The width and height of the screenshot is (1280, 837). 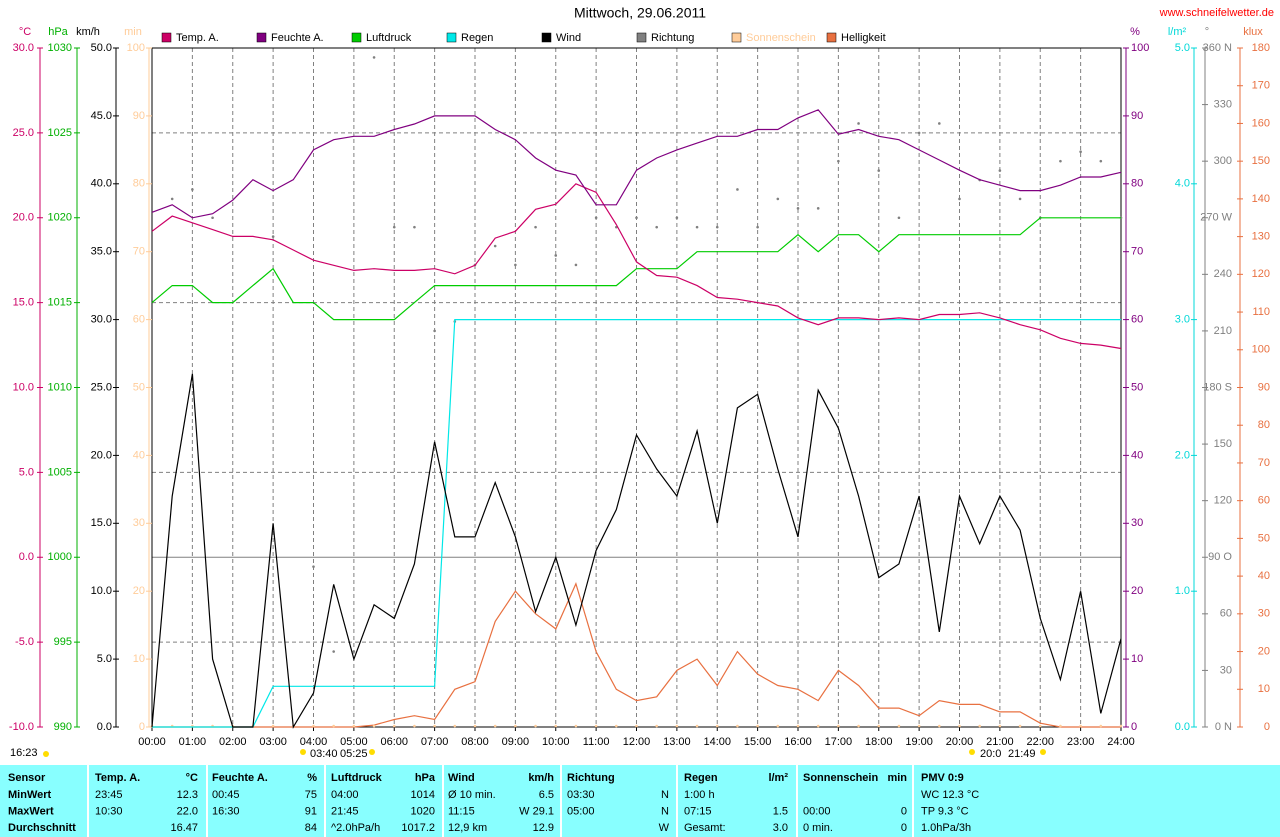 I want to click on y-tick-label: 20.0, so click(x=23, y=218).